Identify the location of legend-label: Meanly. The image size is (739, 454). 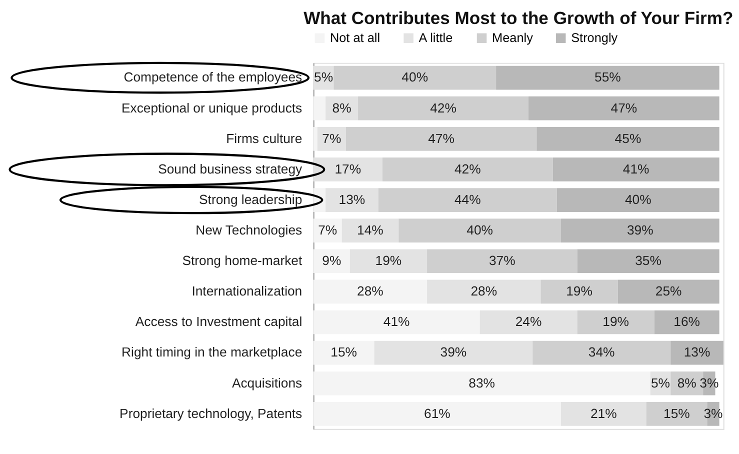
(513, 38).